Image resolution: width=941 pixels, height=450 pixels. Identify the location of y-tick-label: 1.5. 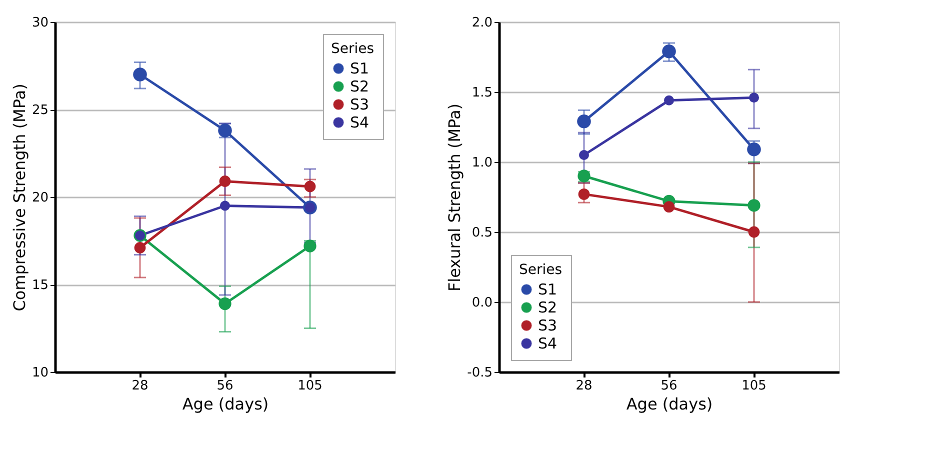
(482, 93).